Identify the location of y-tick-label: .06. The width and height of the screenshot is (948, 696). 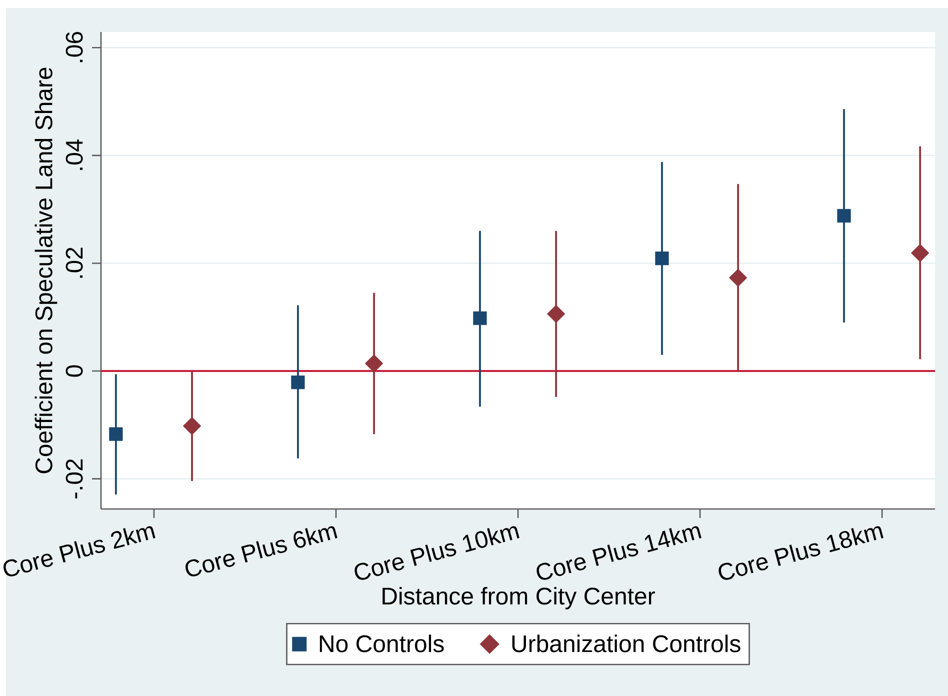
(74, 47).